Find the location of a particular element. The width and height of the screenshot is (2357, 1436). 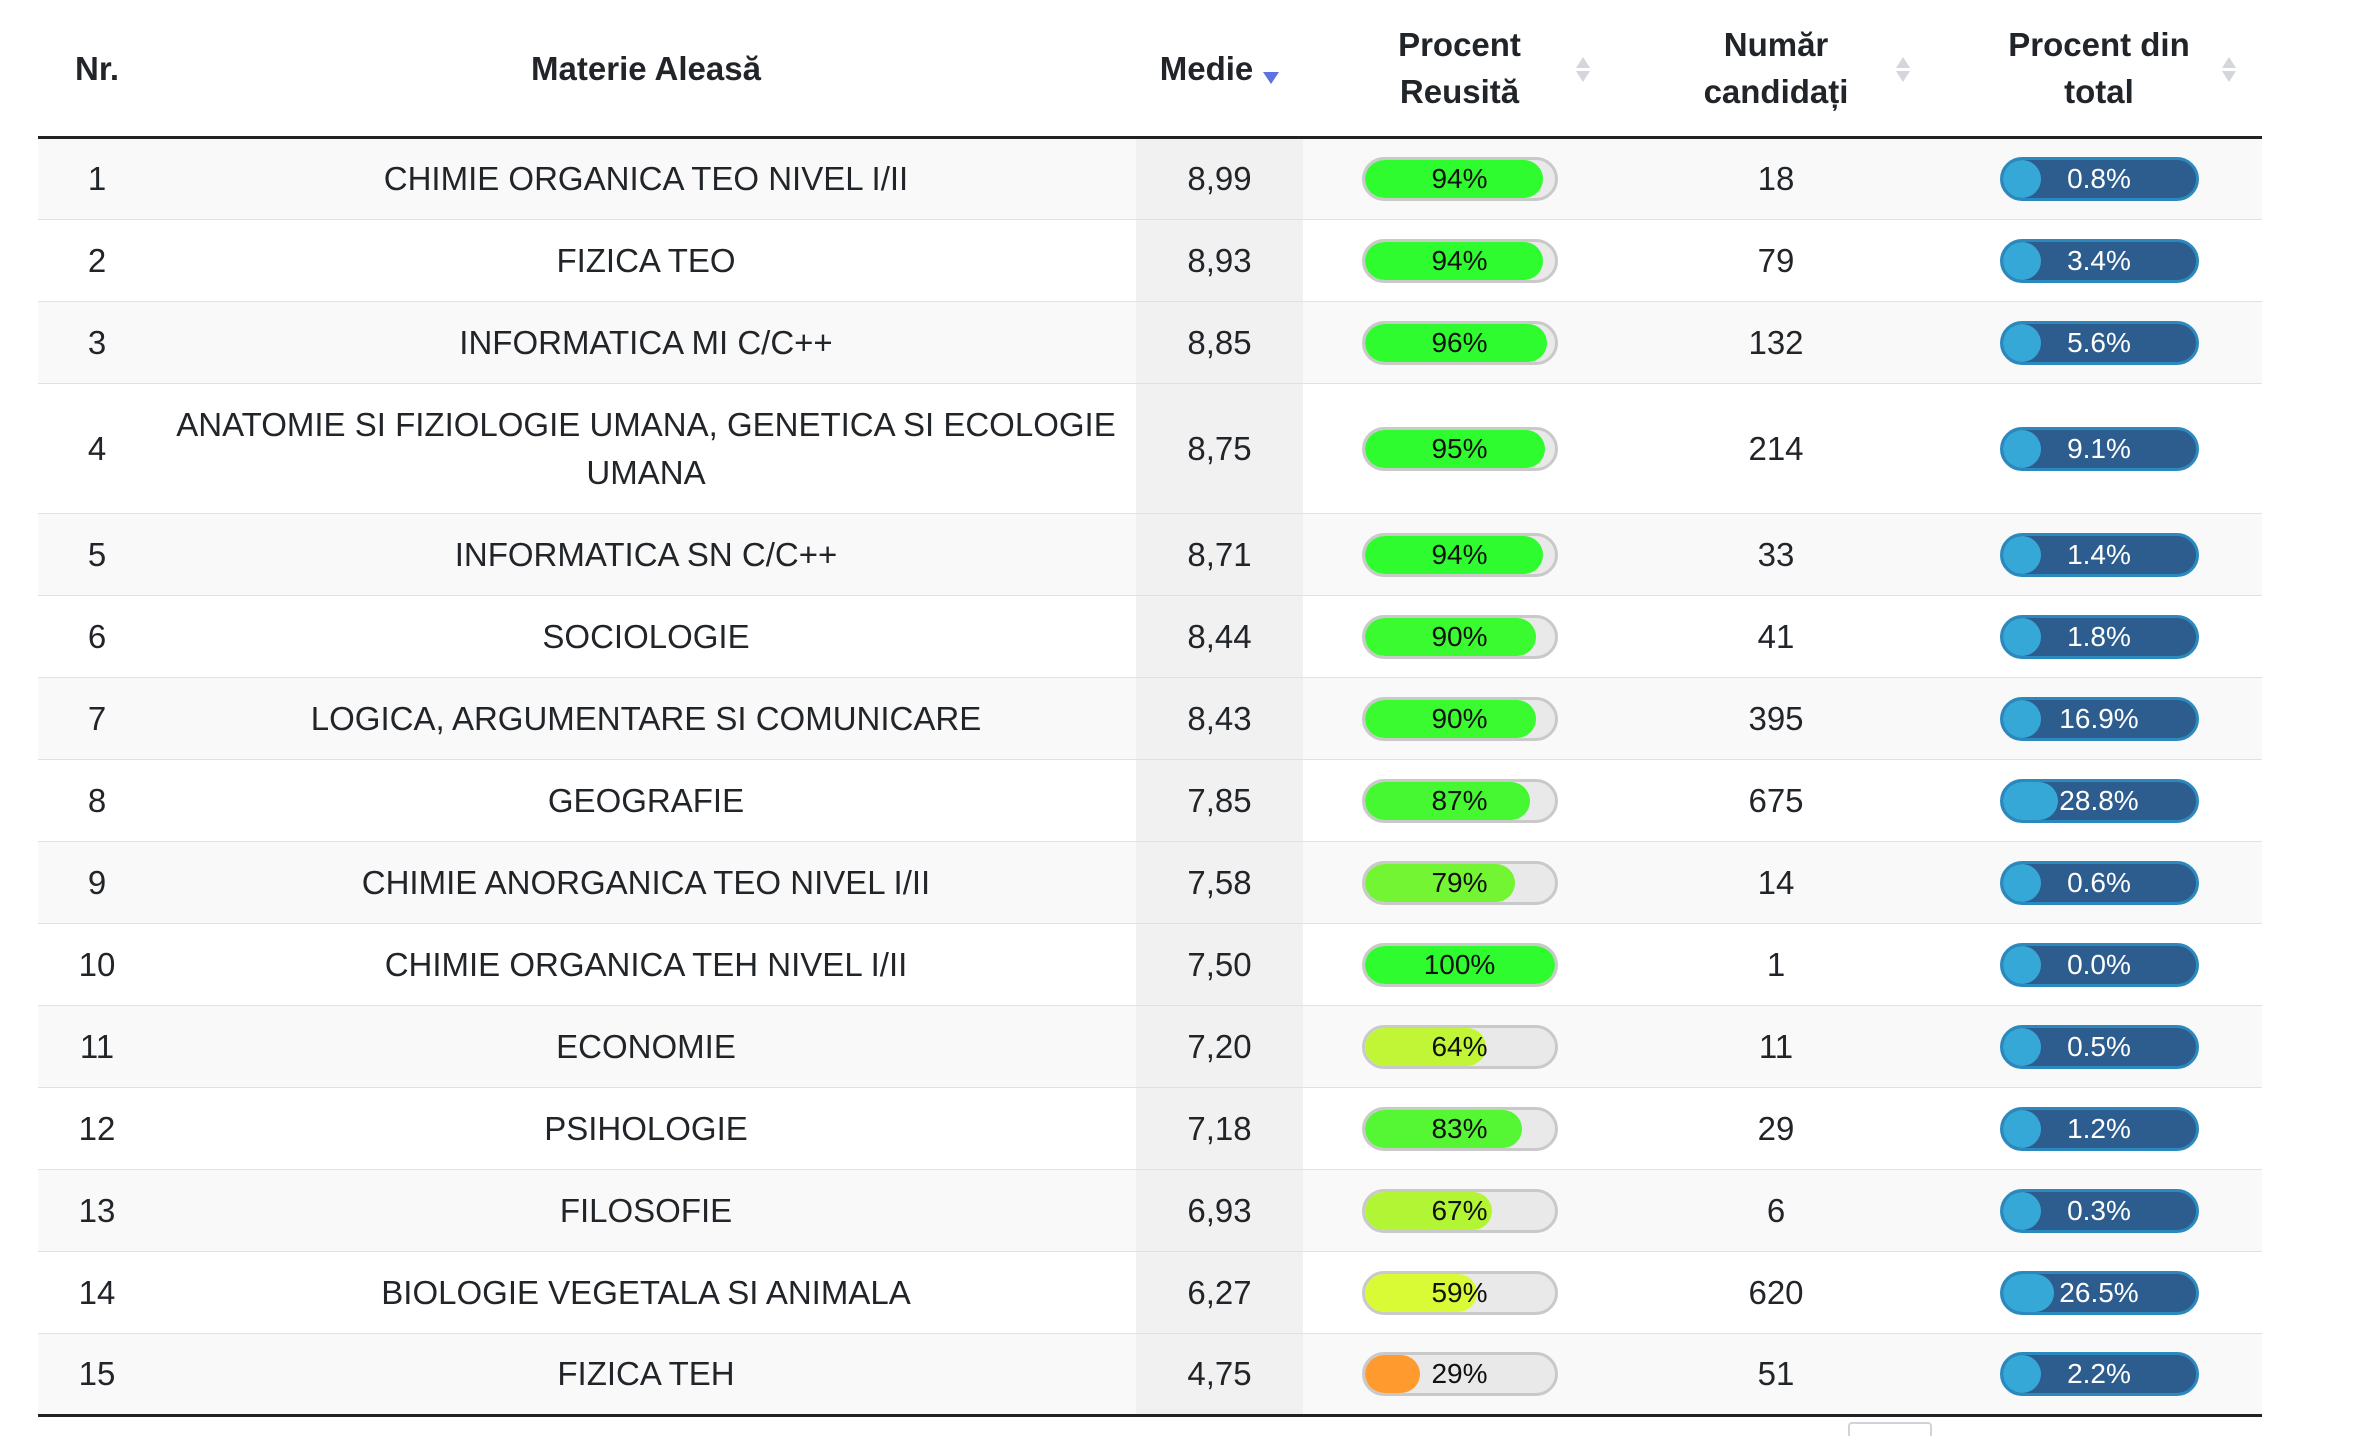

share-progress-bar: 5.6% is located at coordinates (2099, 342).